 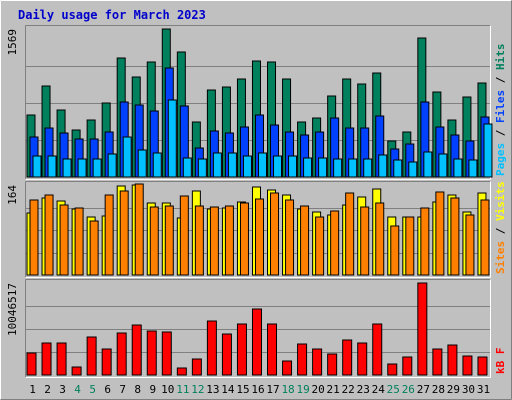 What do you see at coordinates (12, 309) in the screenshot?
I see `kbytes-max-label: 10046517` at bounding box center [12, 309].